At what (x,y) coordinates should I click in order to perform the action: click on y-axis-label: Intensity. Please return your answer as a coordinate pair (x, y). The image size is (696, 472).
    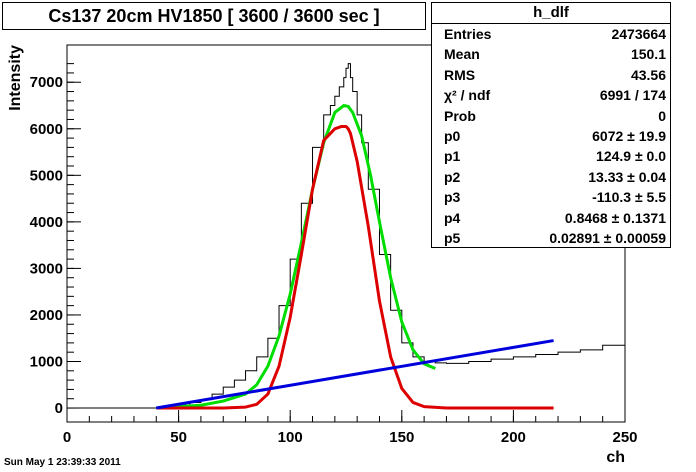
    Looking at the image, I should click on (15, 78).